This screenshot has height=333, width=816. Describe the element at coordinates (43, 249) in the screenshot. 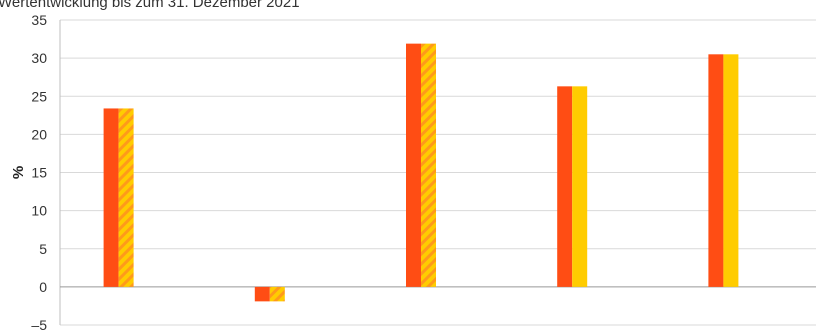

I see `y-tick-label: 5` at that location.